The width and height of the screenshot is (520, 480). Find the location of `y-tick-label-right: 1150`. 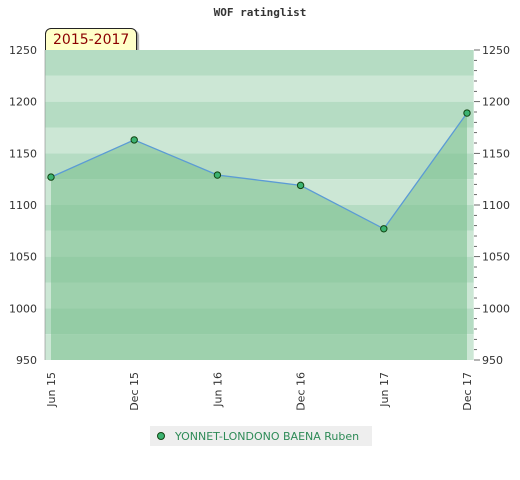

y-tick-label-right: 1150 is located at coordinates (496, 153).